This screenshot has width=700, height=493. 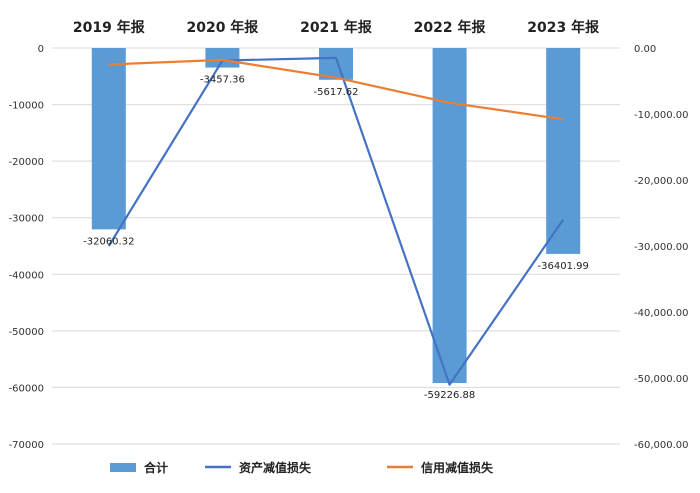 I want to click on right-tick-label: -30,000.00, so click(x=661, y=247).